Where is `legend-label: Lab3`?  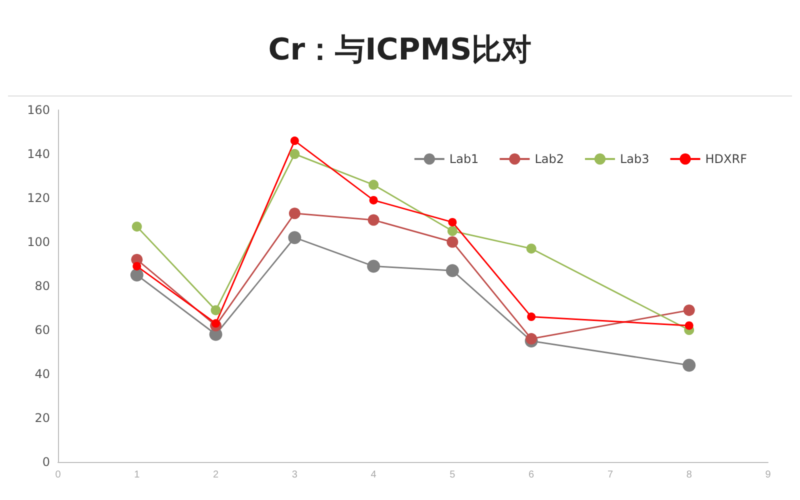 legend-label: Lab3 is located at coordinates (635, 159).